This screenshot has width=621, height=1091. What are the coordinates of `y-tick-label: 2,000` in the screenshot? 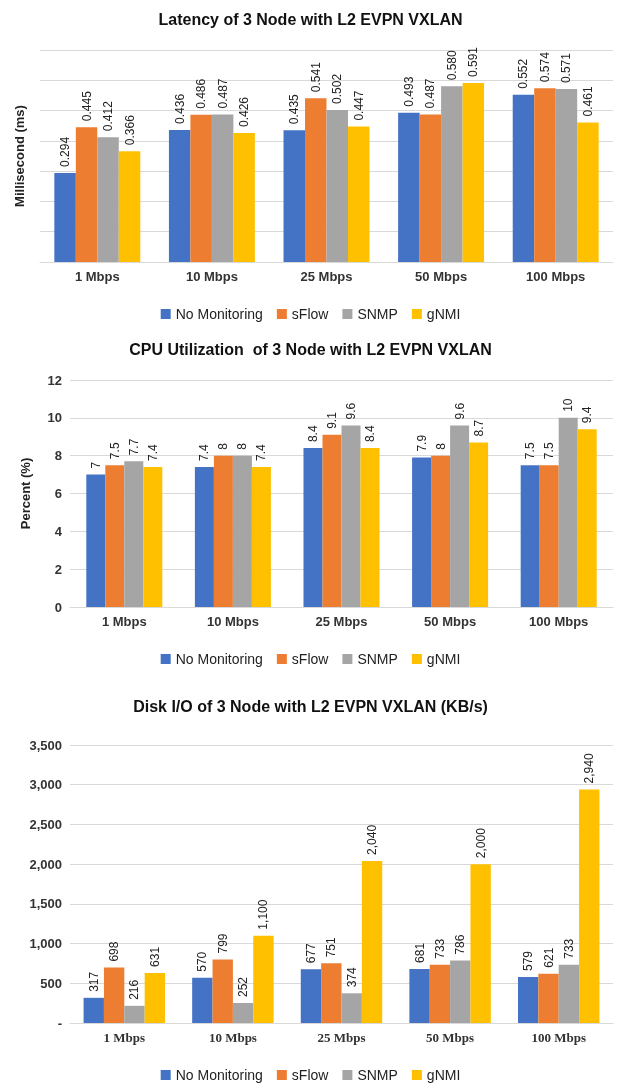 It's located at (45, 864).